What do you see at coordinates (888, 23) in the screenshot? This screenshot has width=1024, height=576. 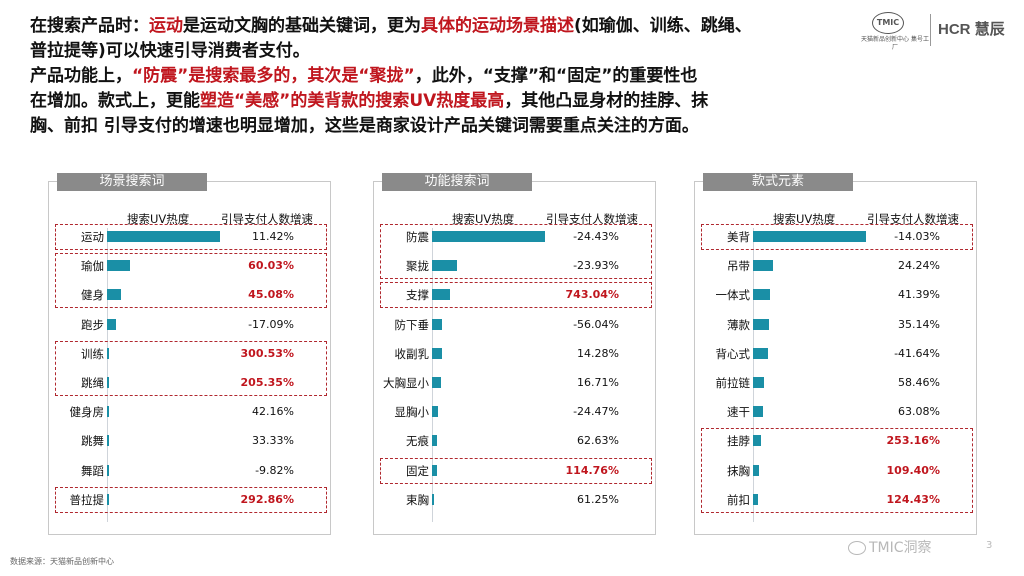 I see `tmic-logo: TMIC` at bounding box center [888, 23].